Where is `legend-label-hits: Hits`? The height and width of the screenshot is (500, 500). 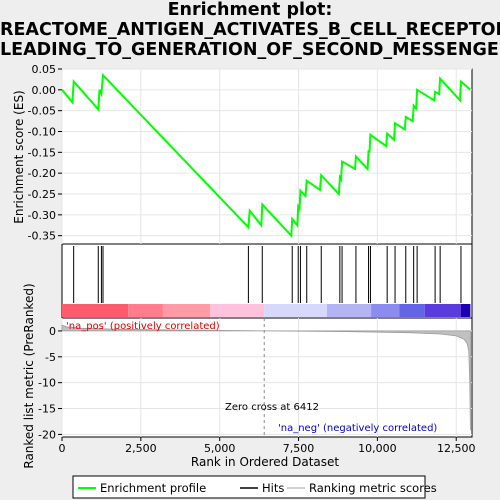 legend-label-hits: Hits is located at coordinates (273, 488).